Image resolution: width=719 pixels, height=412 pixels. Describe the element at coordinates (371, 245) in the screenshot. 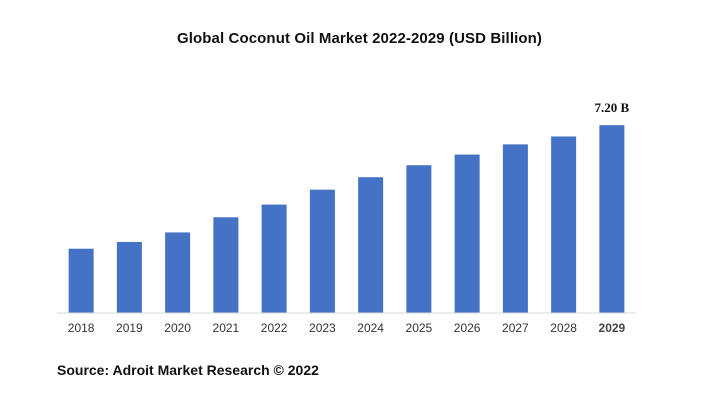

I see `bar-2024` at that location.